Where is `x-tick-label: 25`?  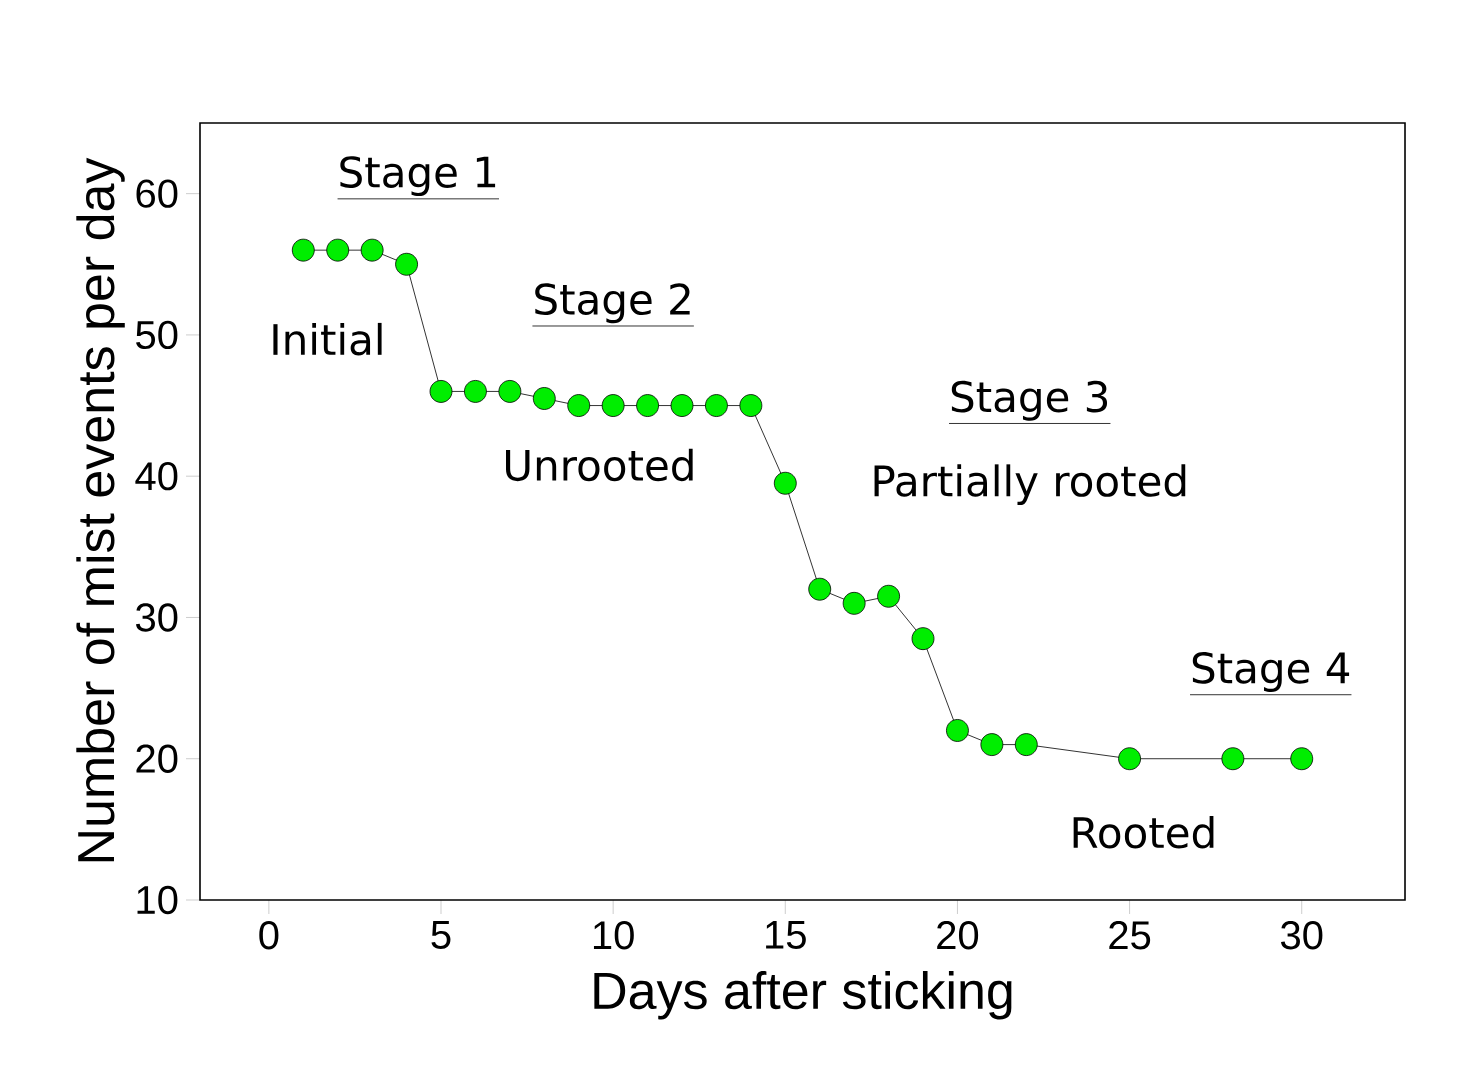
x-tick-label: 25 is located at coordinates (1130, 935).